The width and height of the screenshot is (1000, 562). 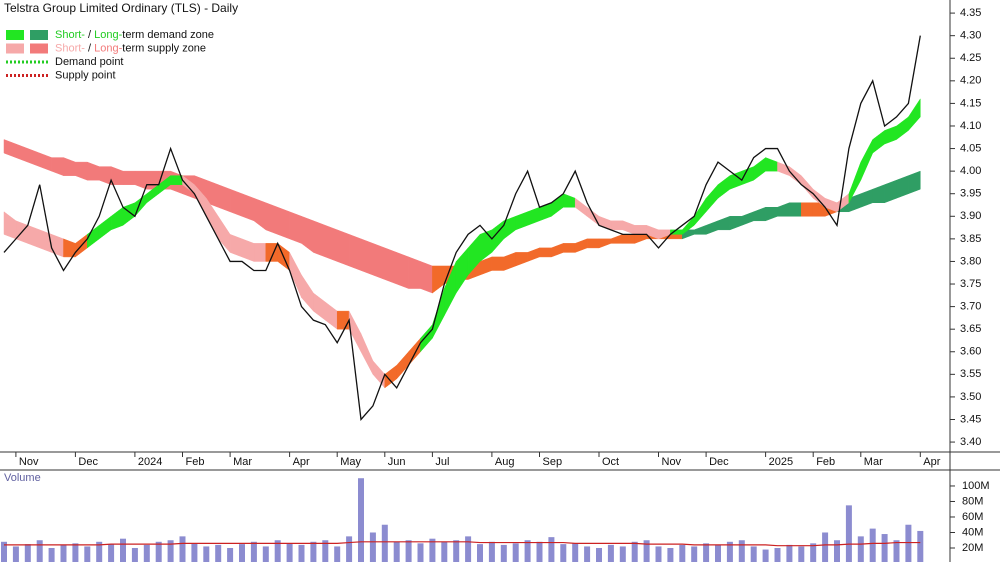 What do you see at coordinates (397, 462) in the screenshot?
I see `x-tick-label: Jun` at bounding box center [397, 462].